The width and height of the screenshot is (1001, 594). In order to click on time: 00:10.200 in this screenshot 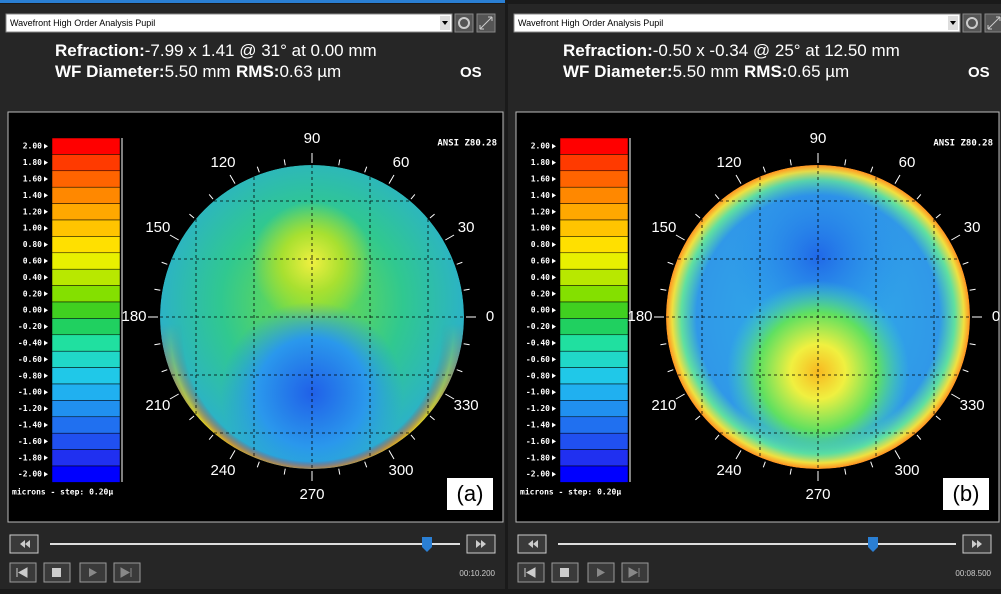, I will do `click(477, 573)`.